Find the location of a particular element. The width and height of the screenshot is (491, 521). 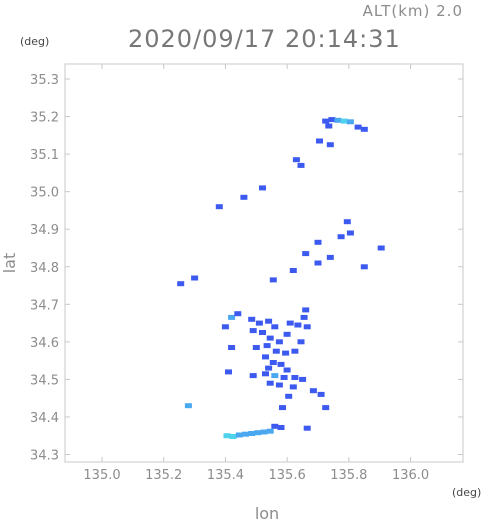

y-tick-label: 35.0 is located at coordinates (44, 193).